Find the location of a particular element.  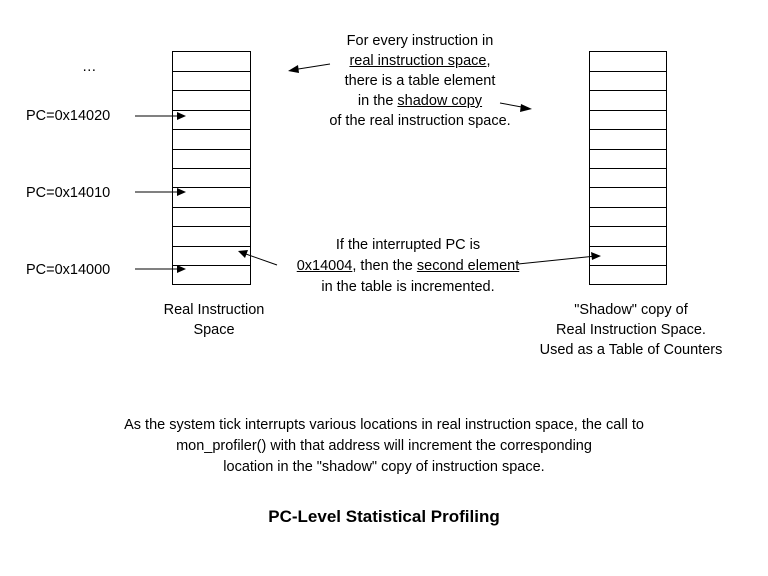

real-instruction-space-table is located at coordinates (212, 168).